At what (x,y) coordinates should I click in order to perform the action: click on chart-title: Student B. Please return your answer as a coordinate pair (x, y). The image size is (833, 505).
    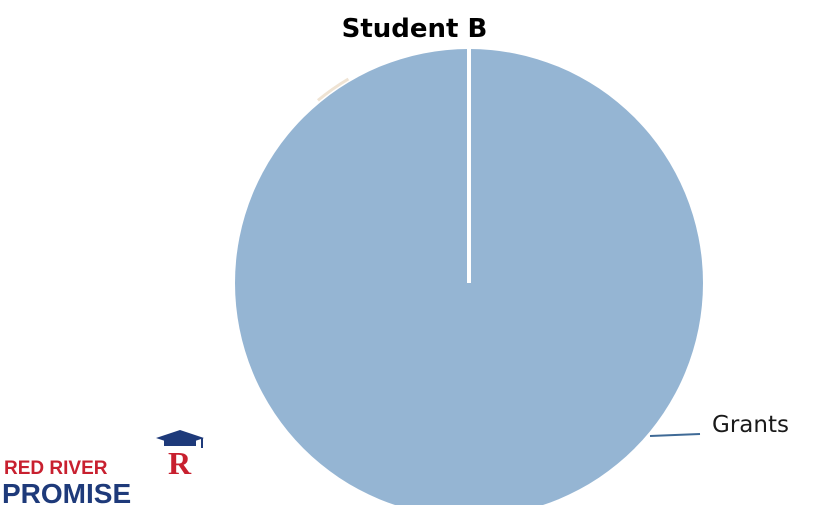
    Looking at the image, I should click on (414, 29).